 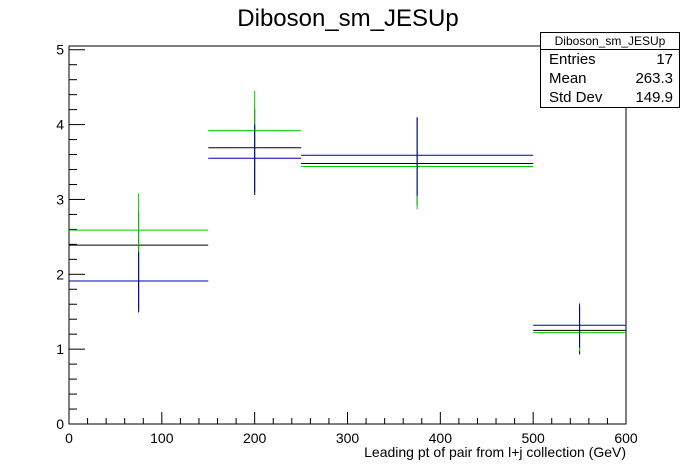 What do you see at coordinates (60, 199) in the screenshot?
I see `y-tick-label: 3` at bounding box center [60, 199].